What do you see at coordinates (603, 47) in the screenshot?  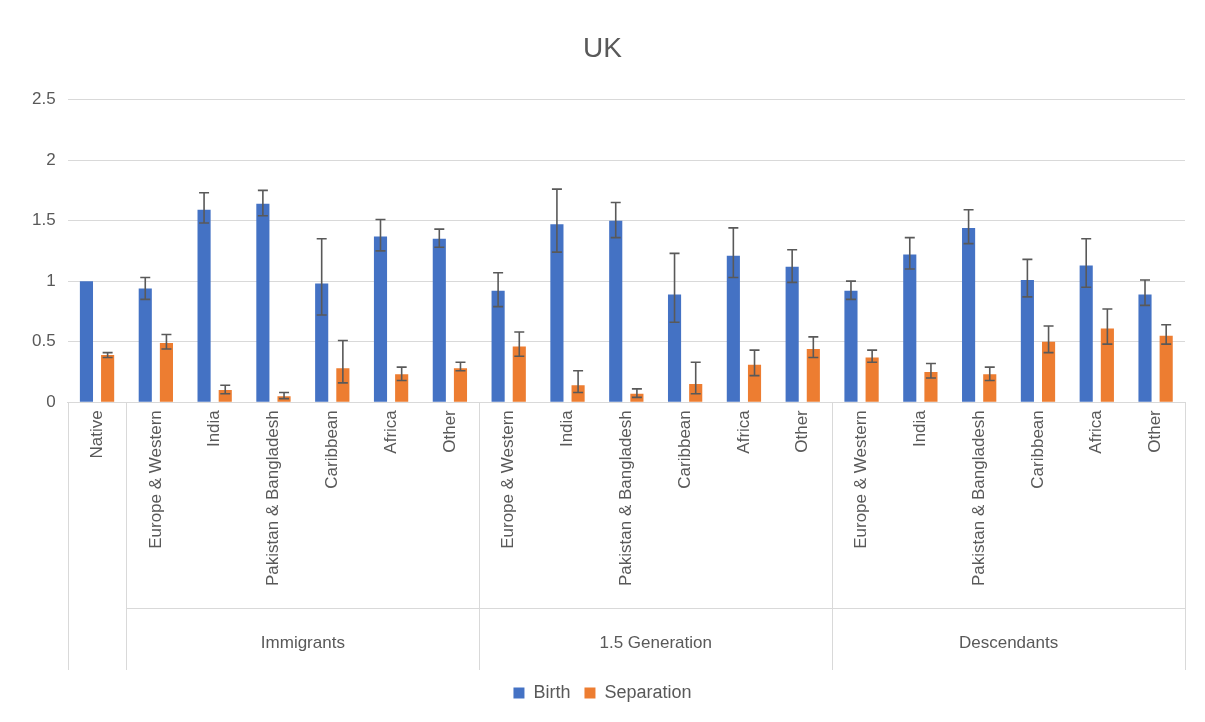 I see `chart-title: UK` at bounding box center [603, 47].